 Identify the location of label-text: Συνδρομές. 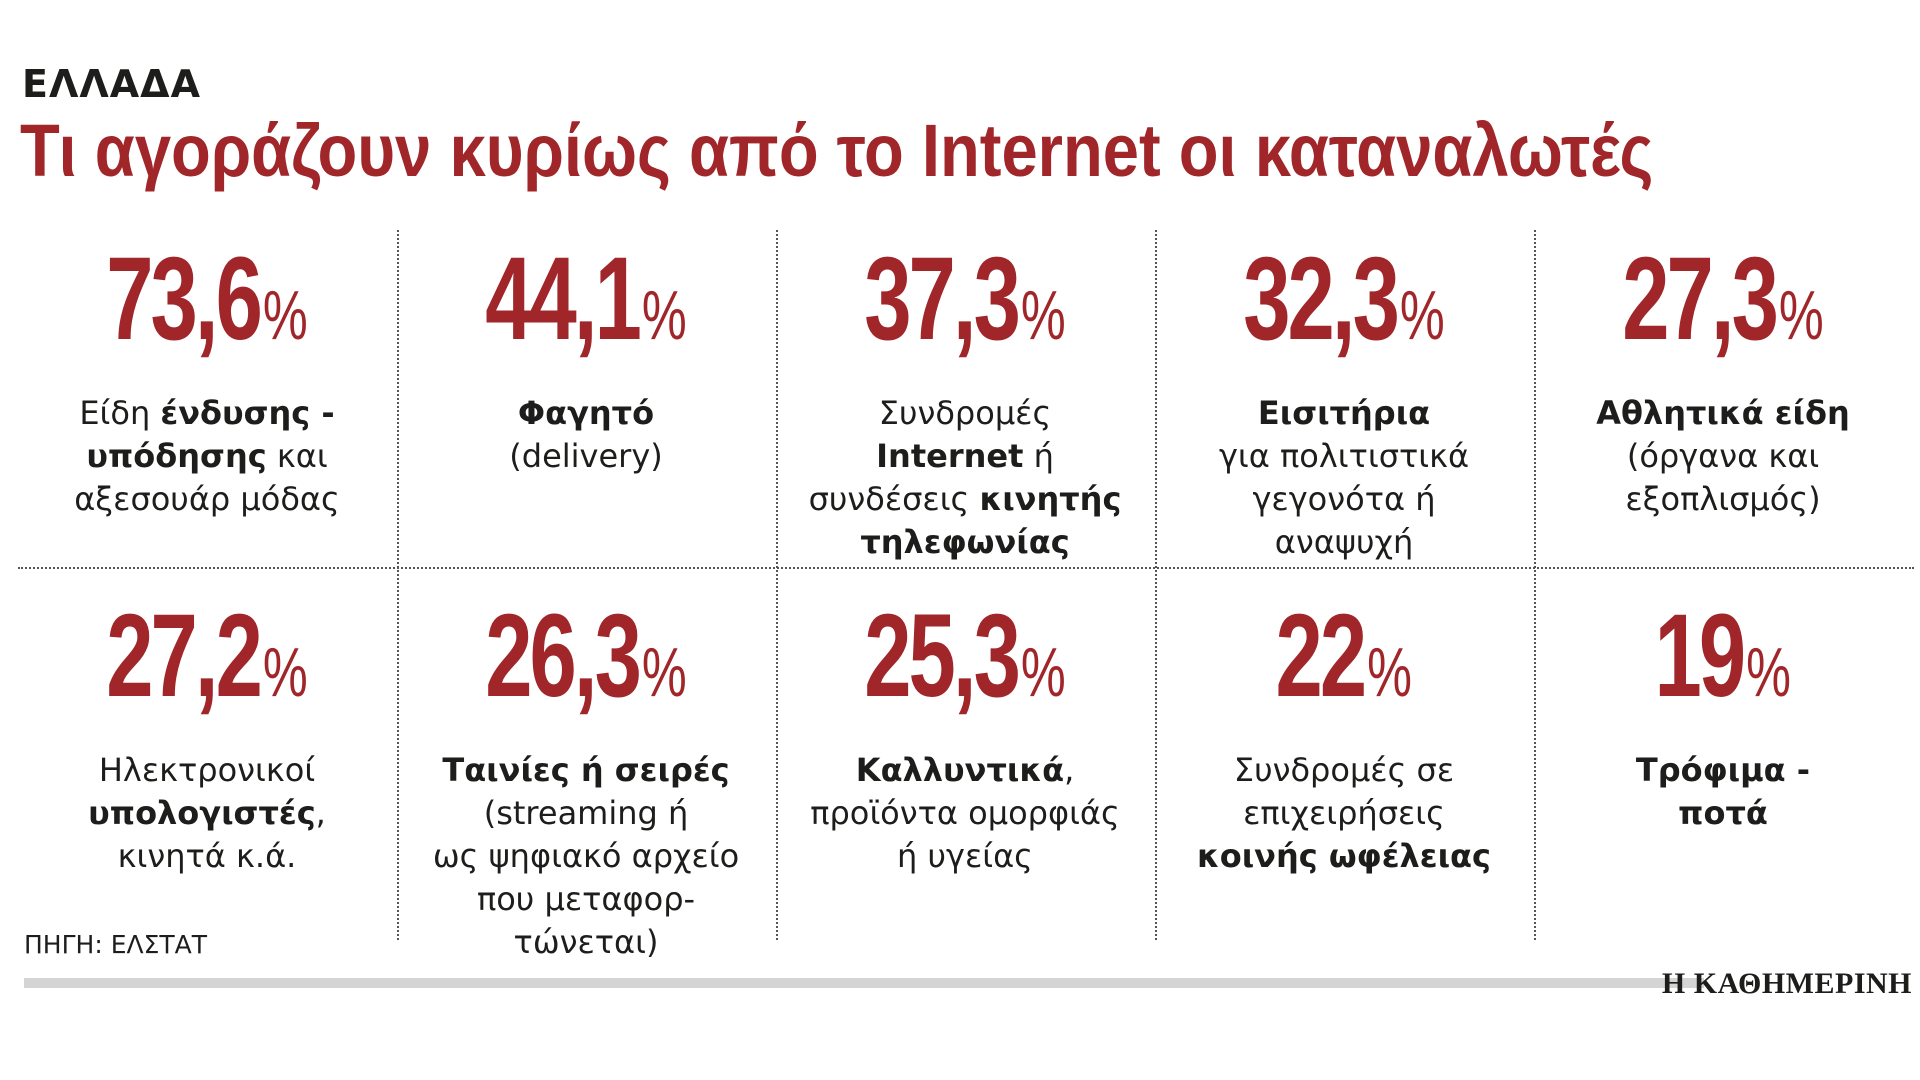
(965, 413).